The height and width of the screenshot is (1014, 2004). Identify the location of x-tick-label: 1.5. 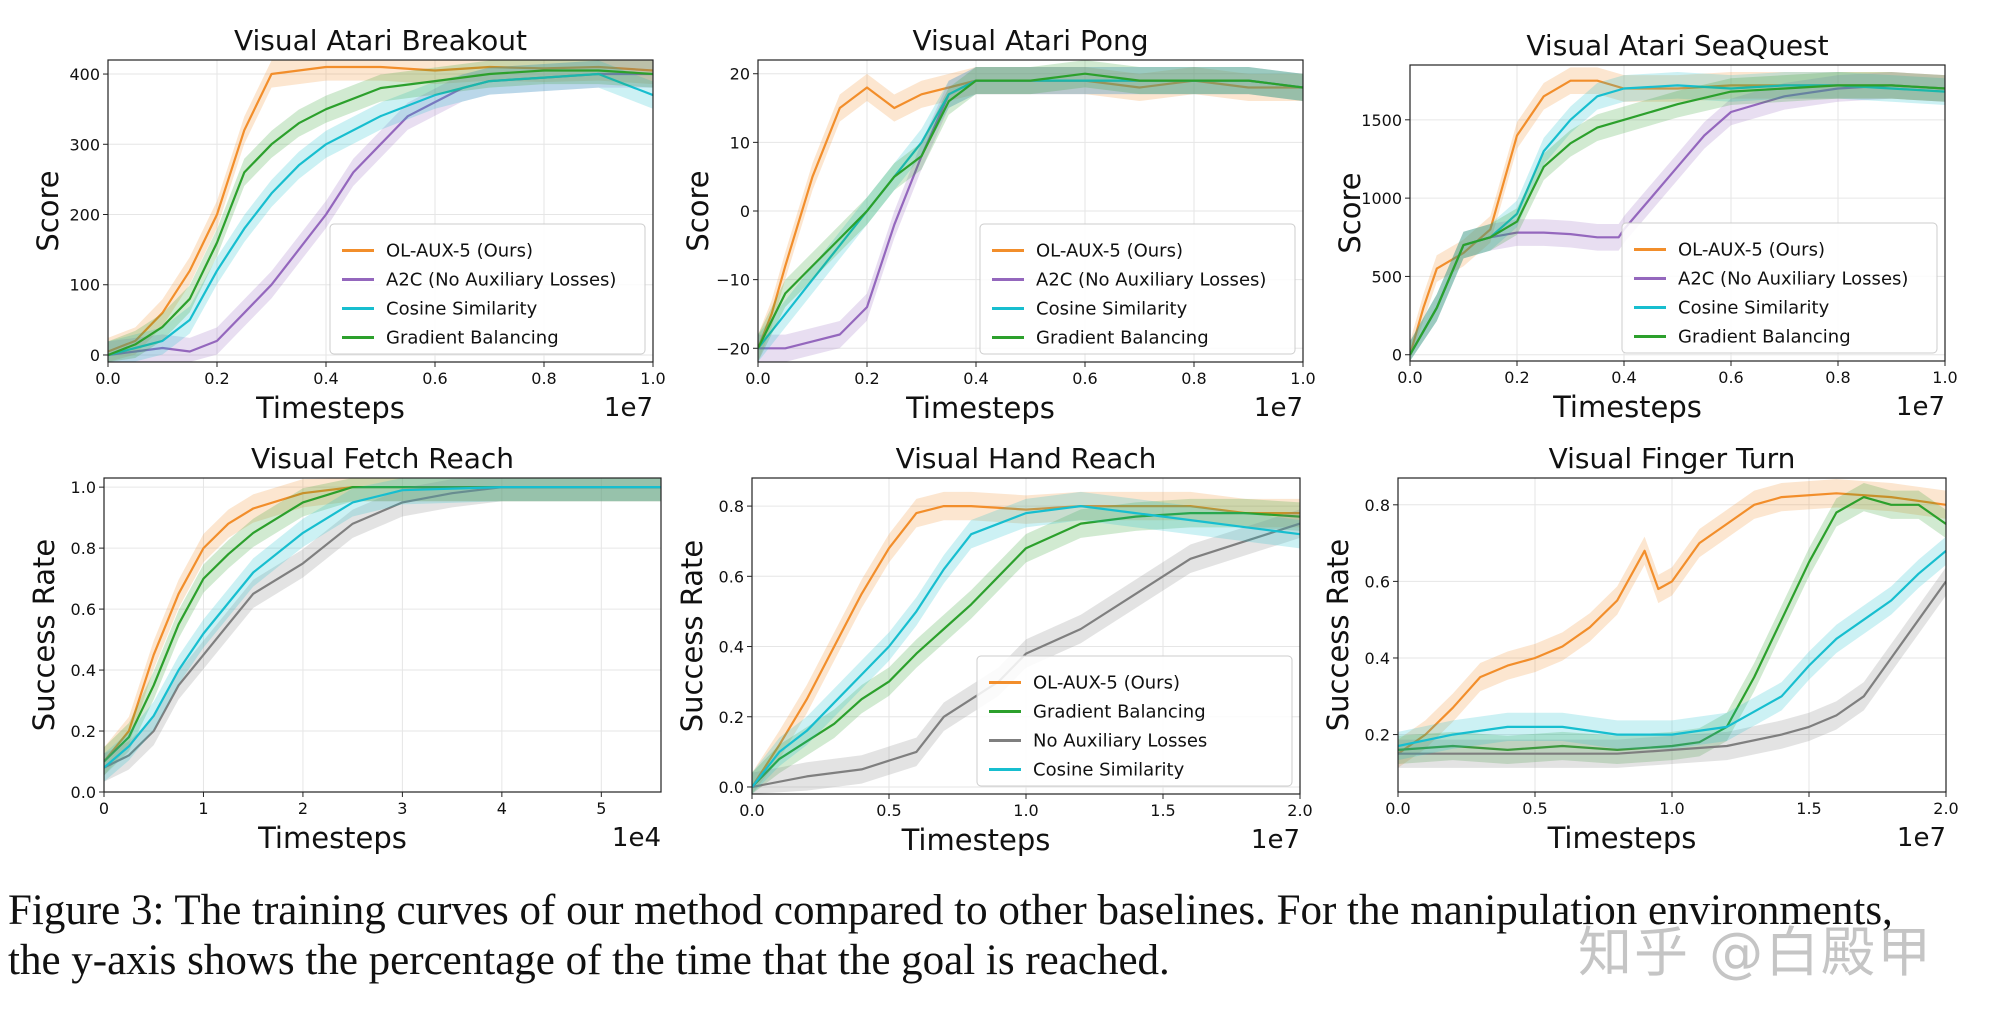
(1162, 810).